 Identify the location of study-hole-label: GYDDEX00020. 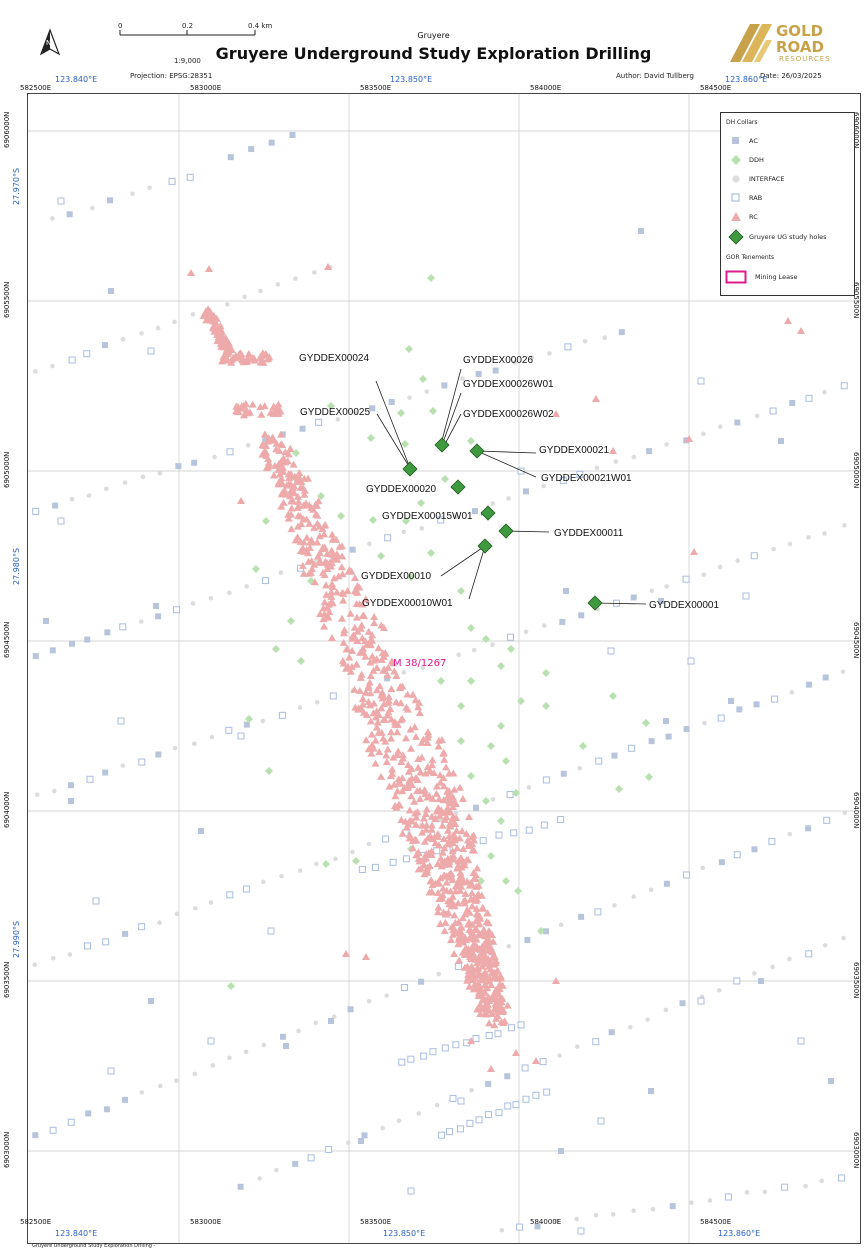
(401, 489).